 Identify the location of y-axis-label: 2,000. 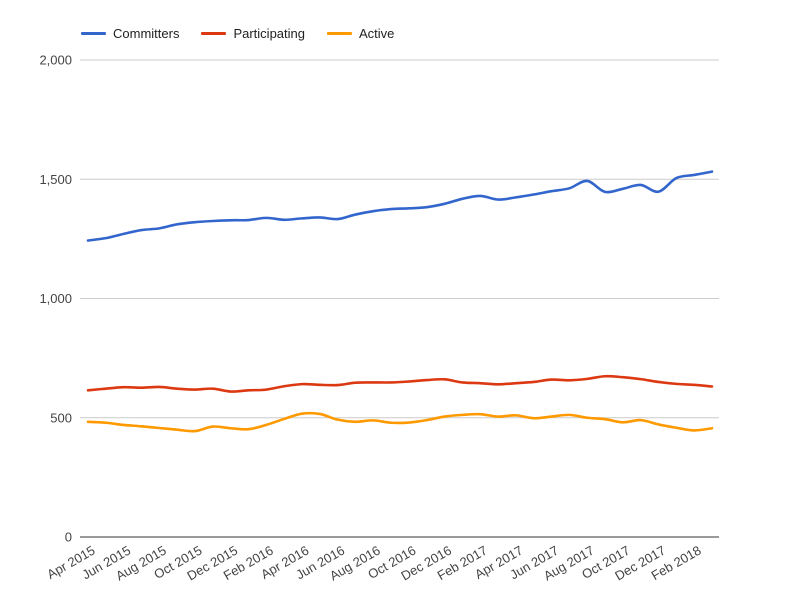
(55, 60).